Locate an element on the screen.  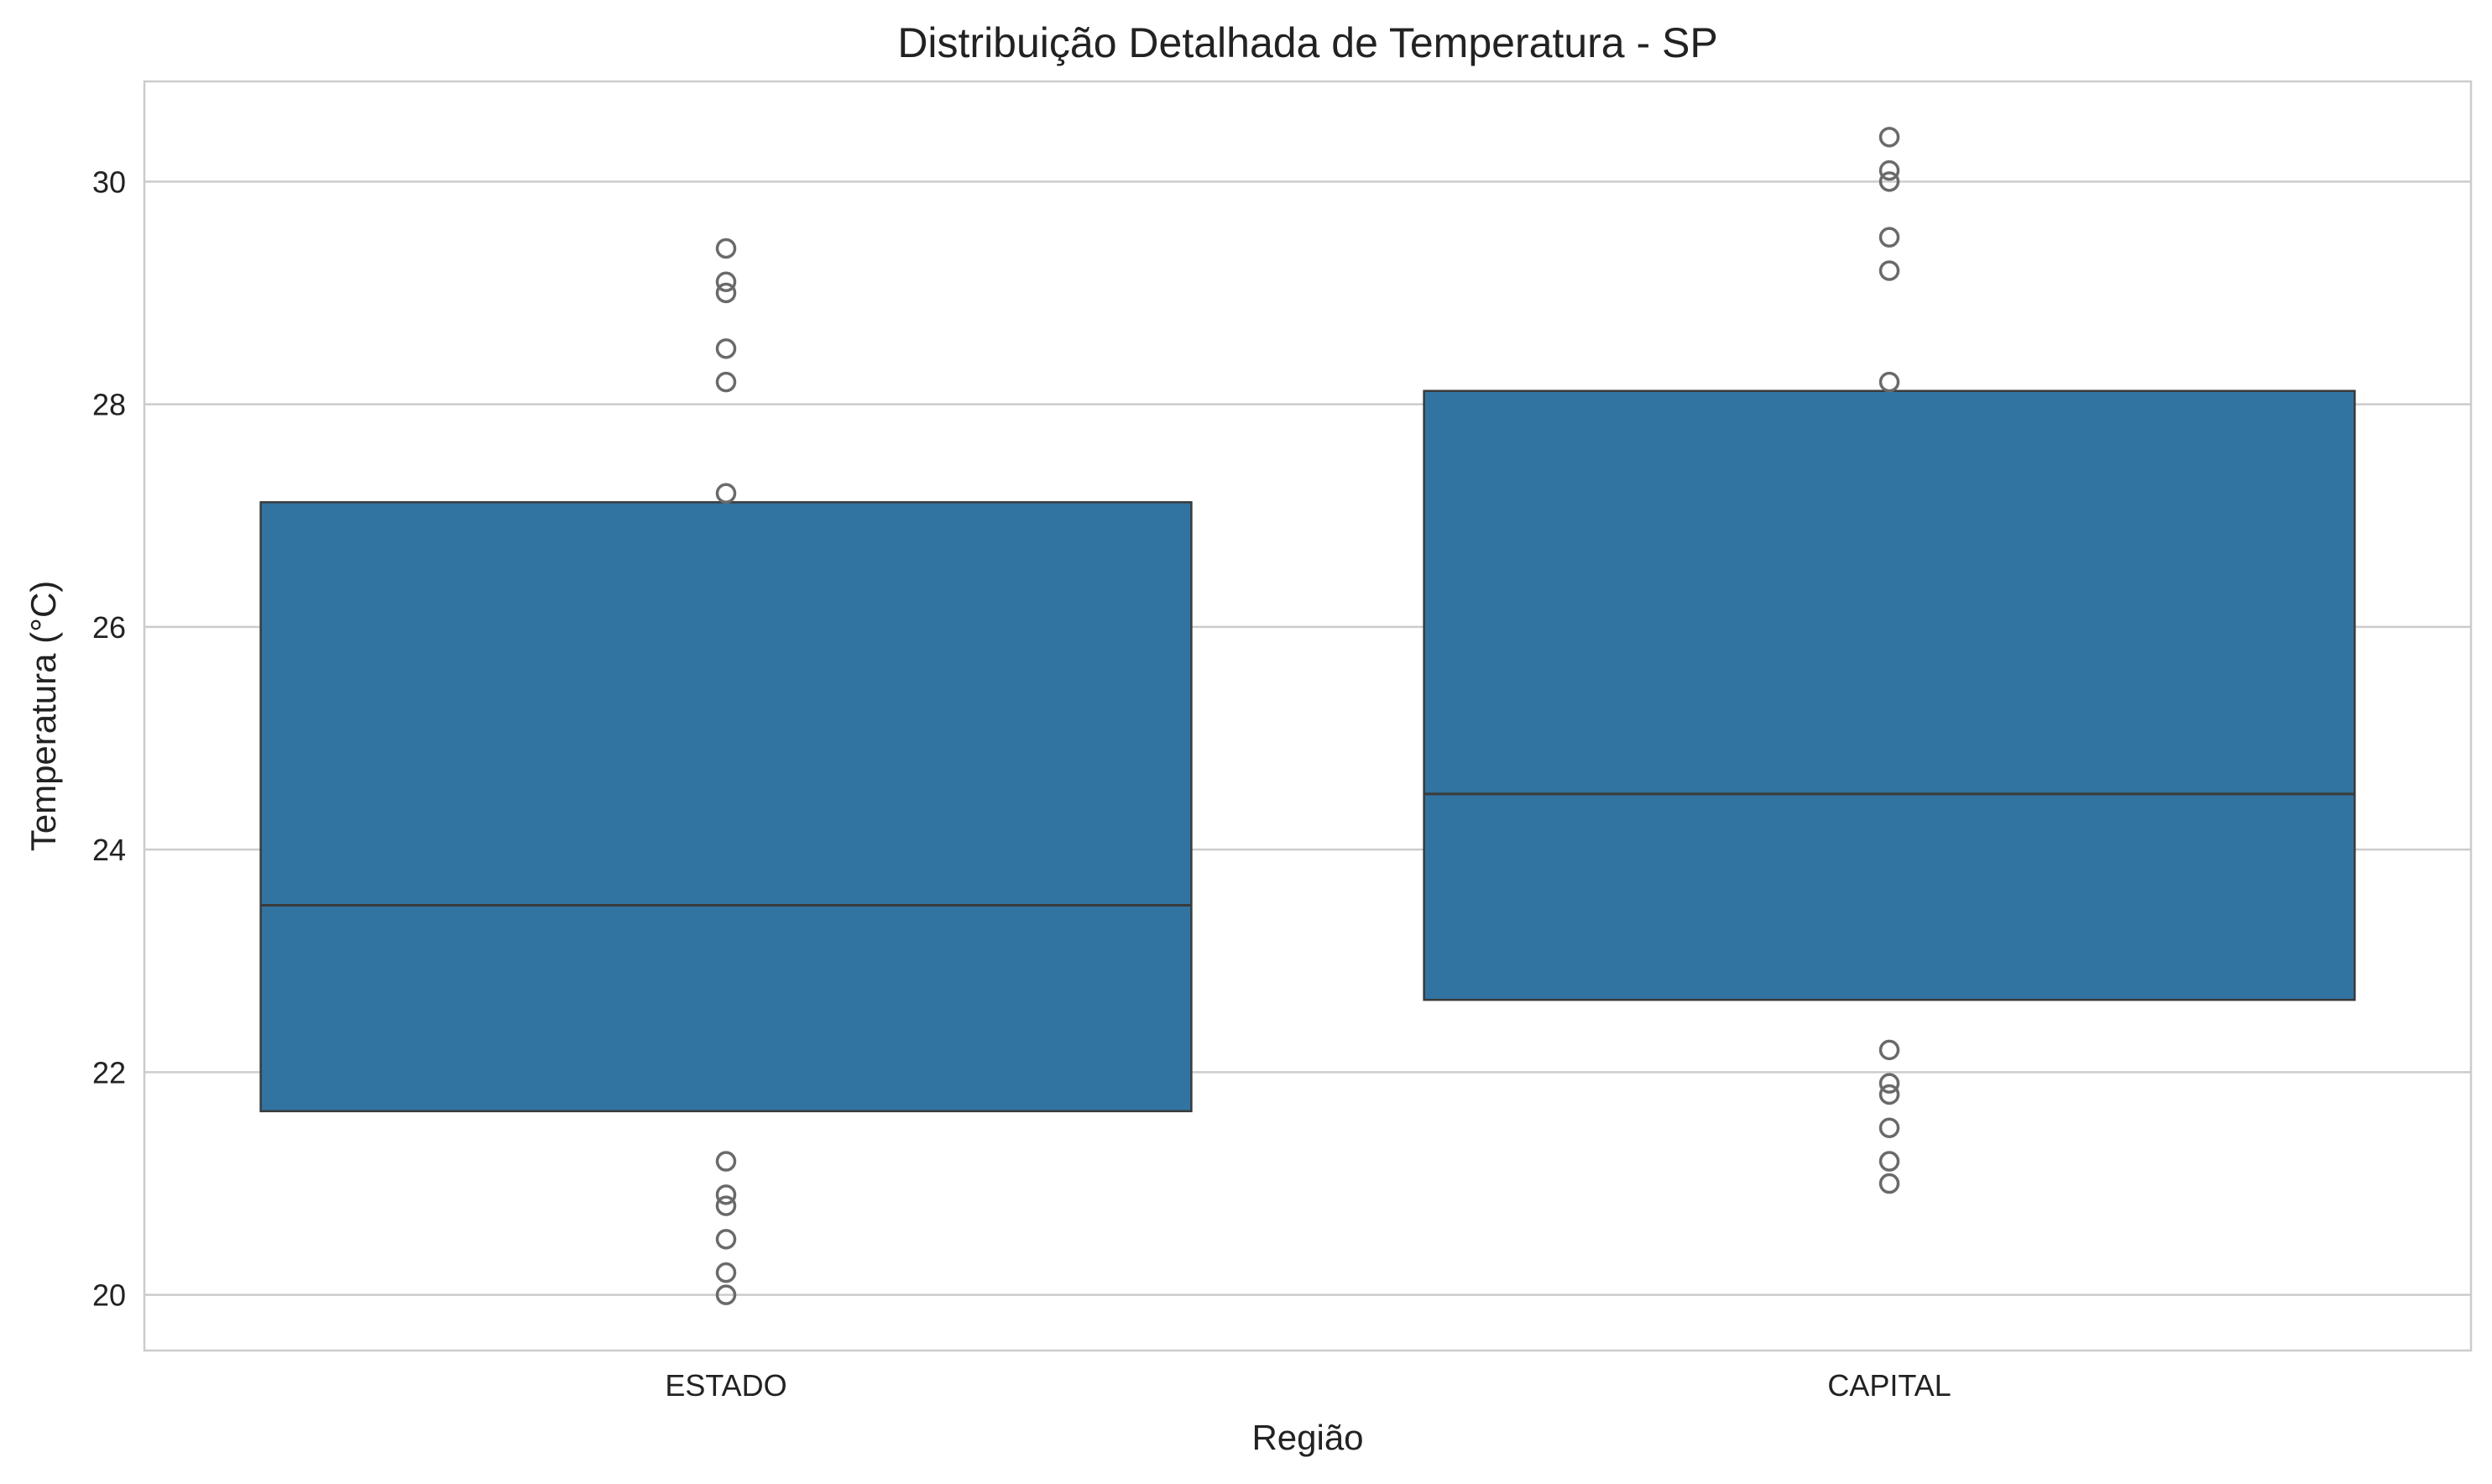
y-tick-label: 20 is located at coordinates (109, 1295).